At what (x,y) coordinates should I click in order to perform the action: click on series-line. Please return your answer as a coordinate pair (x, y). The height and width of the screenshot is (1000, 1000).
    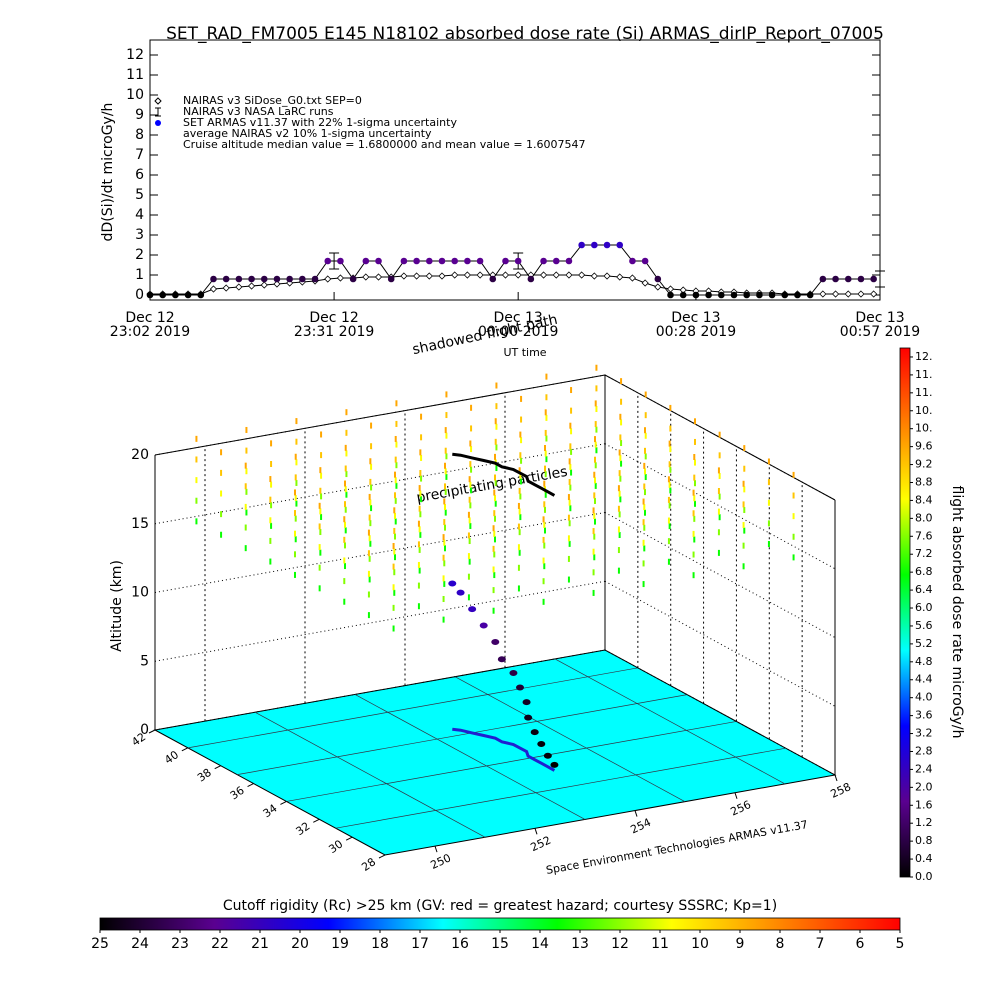
    Looking at the image, I should click on (512, 270).